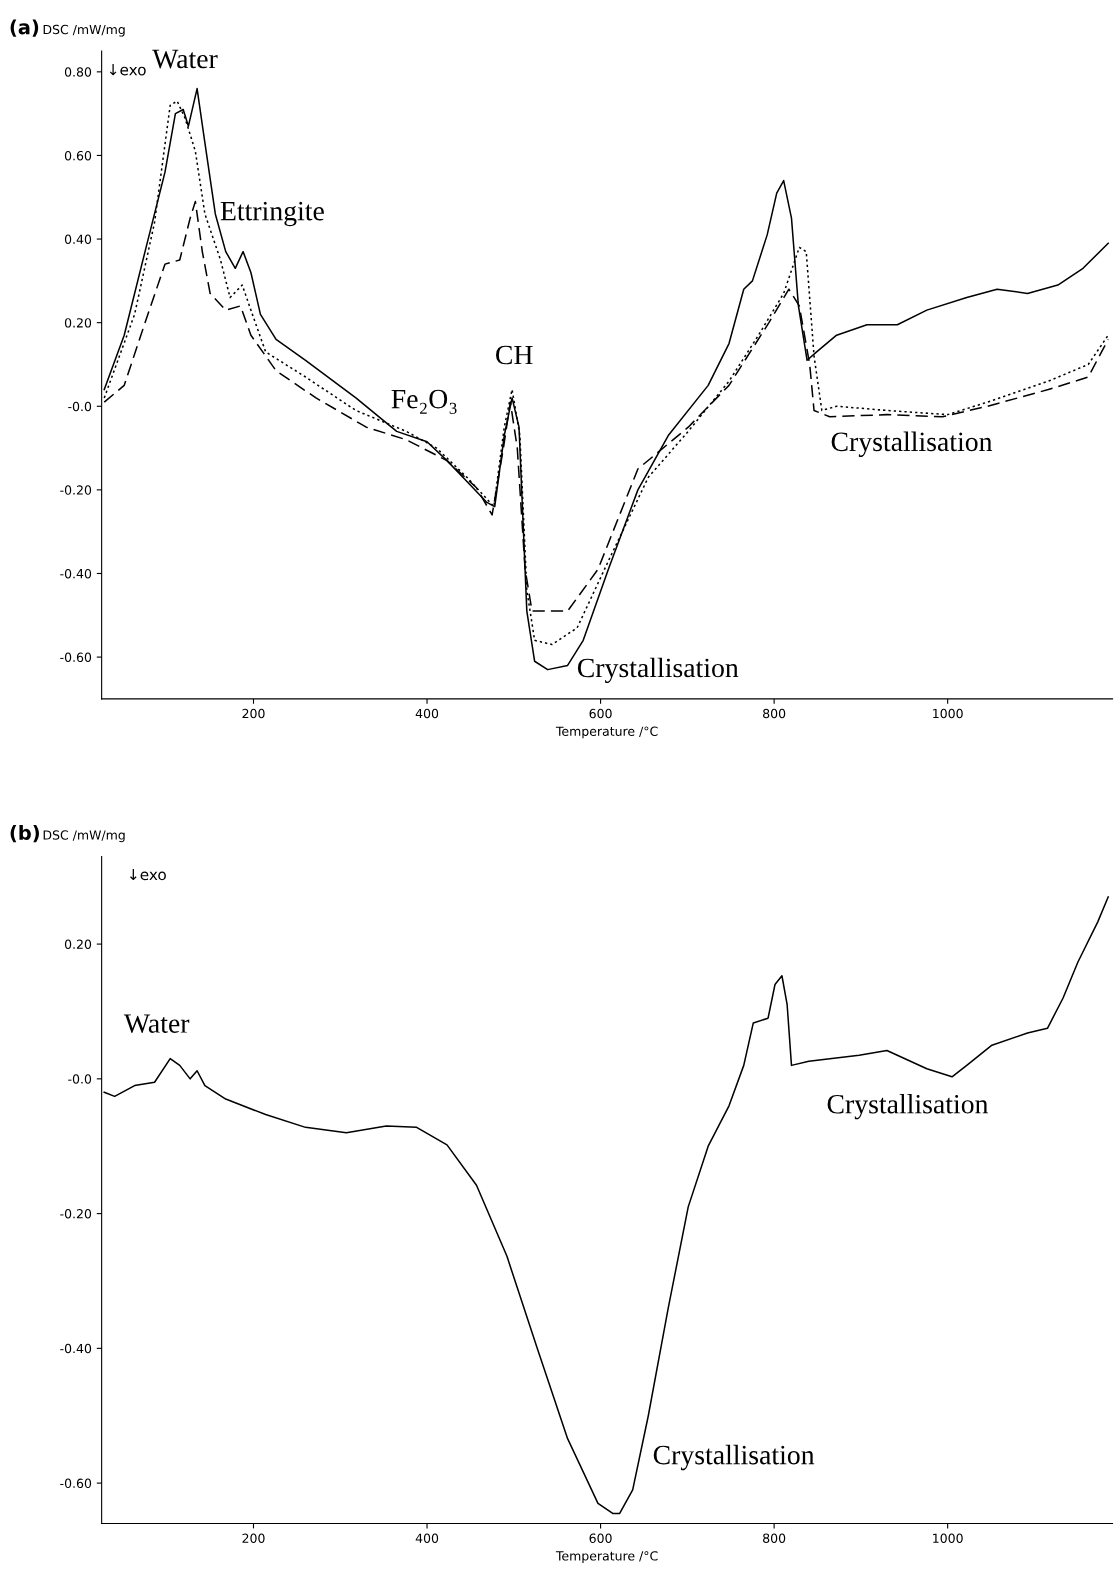  I want to click on annotation: Ettringite, so click(272, 214).